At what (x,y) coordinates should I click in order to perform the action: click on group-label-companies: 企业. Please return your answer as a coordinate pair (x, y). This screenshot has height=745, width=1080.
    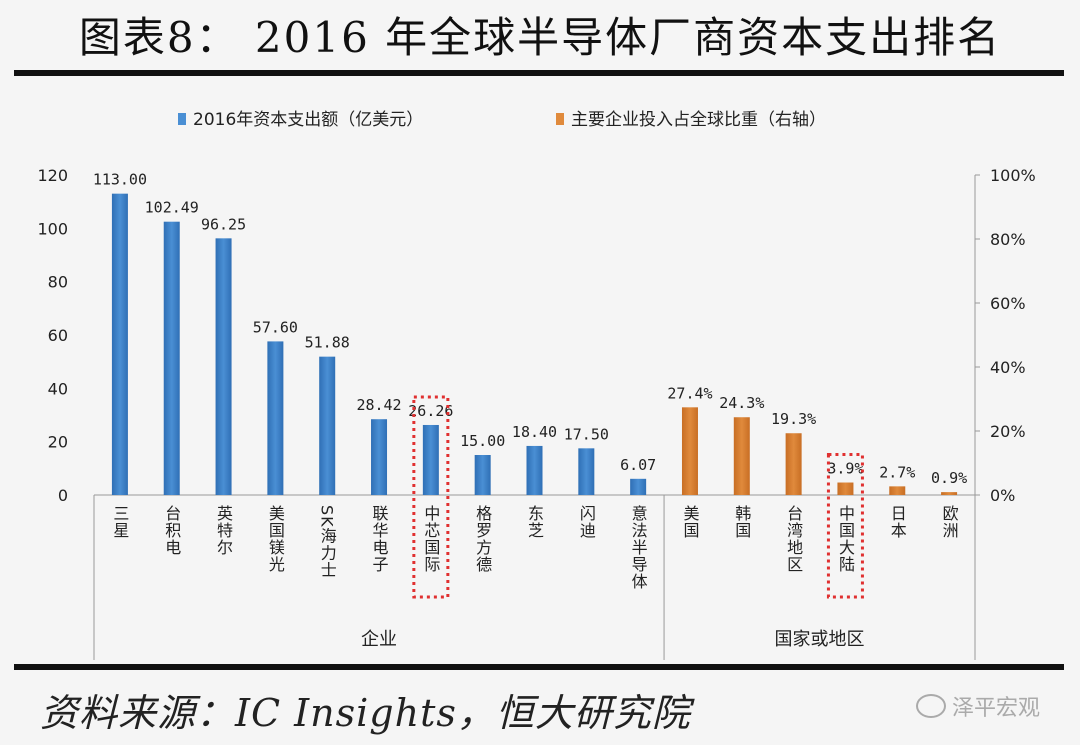
    Looking at the image, I should click on (379, 639).